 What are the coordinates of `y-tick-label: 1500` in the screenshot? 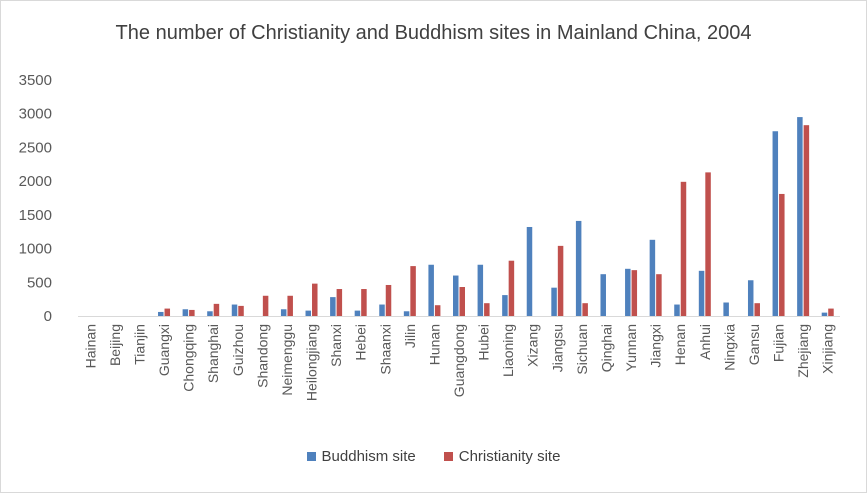 It's located at (35, 215).